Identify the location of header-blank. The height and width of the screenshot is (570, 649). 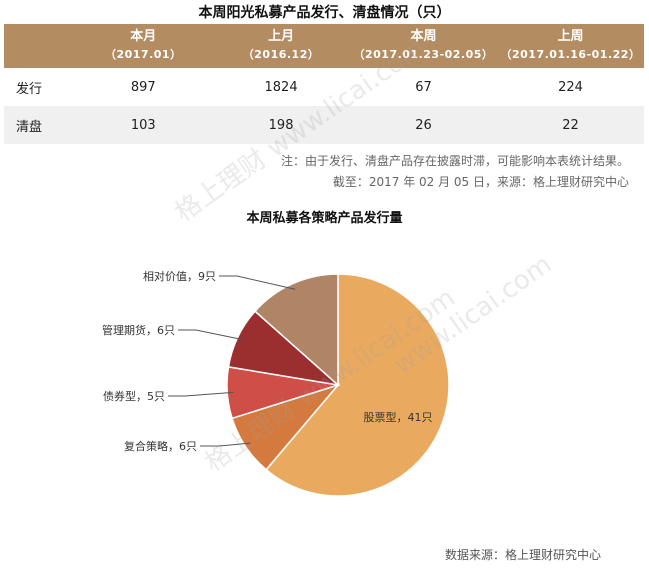
(39, 46).